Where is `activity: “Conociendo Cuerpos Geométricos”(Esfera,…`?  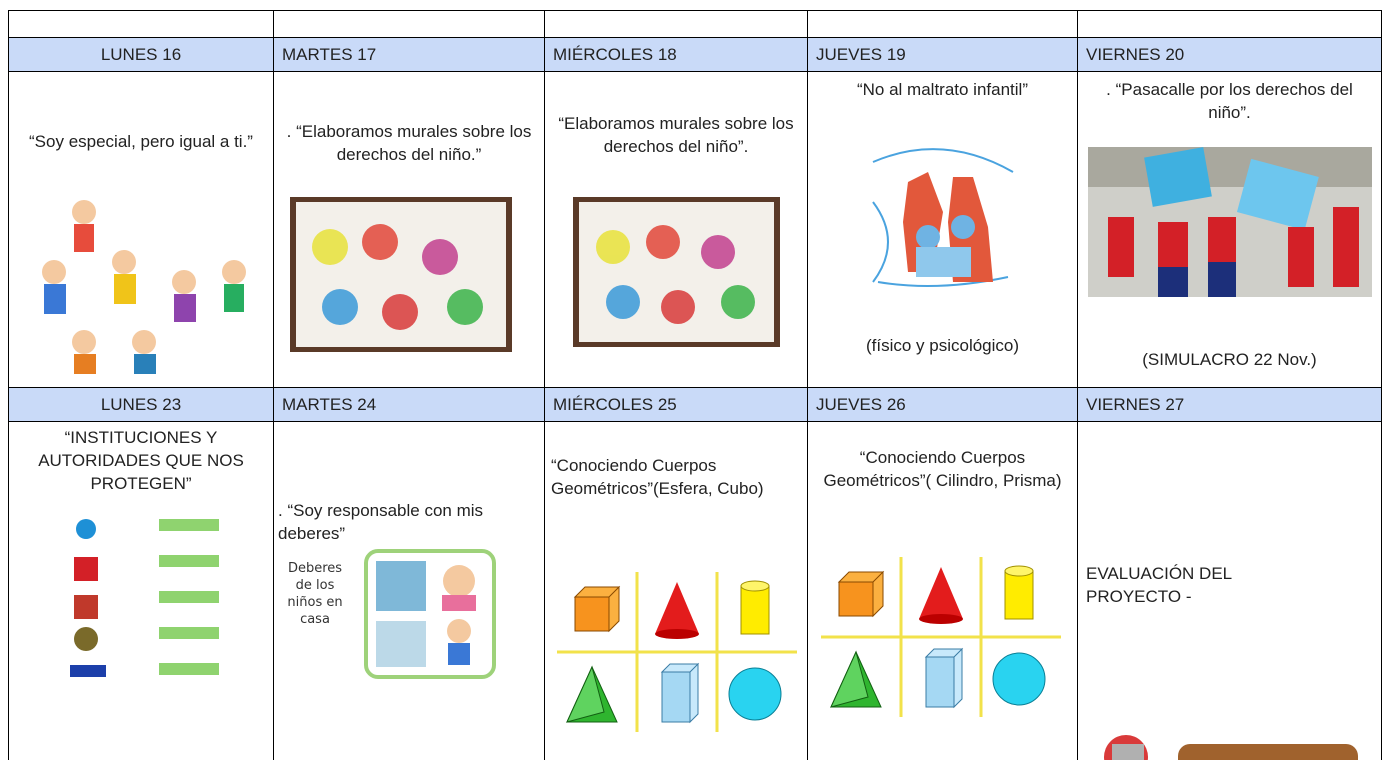 activity: “Conociendo Cuerpos Geométricos”(Esfera,… is located at coordinates (657, 477).